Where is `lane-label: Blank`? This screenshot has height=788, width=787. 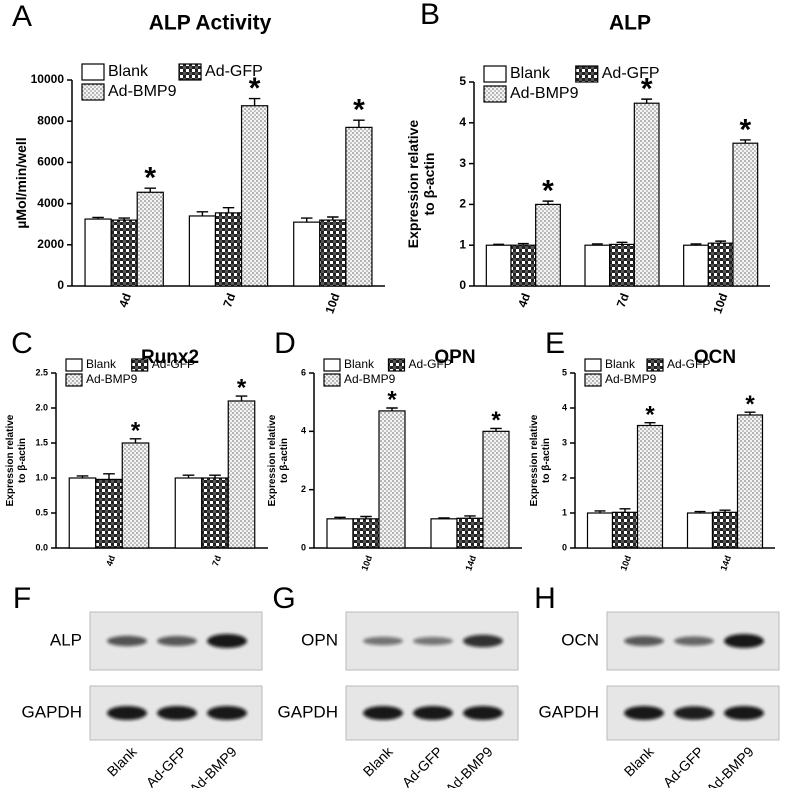 lane-label: Blank is located at coordinates (639, 761).